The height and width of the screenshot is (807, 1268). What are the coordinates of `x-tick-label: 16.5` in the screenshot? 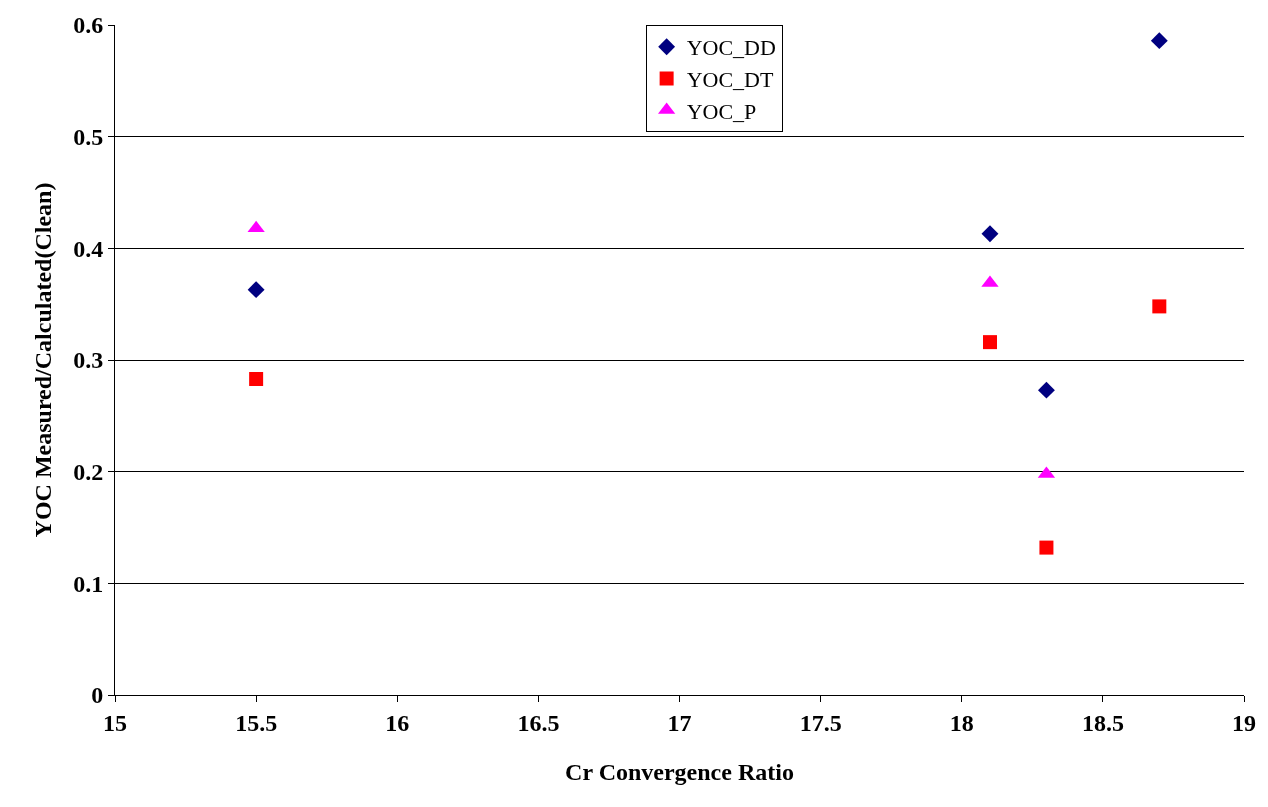 It's located at (538, 722).